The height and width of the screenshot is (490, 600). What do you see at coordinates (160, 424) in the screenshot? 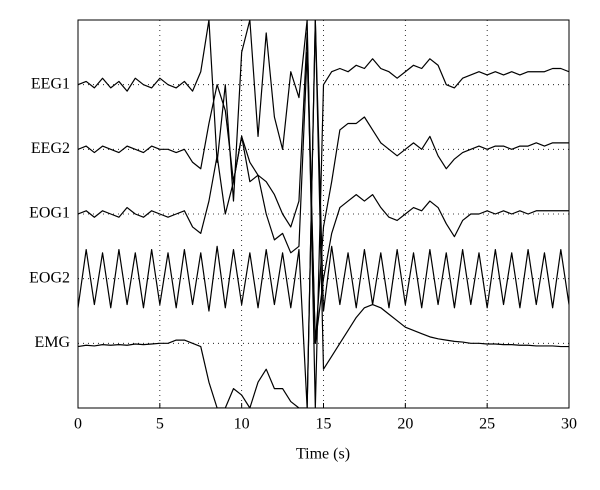
I see `x-tick-label: 5` at bounding box center [160, 424].